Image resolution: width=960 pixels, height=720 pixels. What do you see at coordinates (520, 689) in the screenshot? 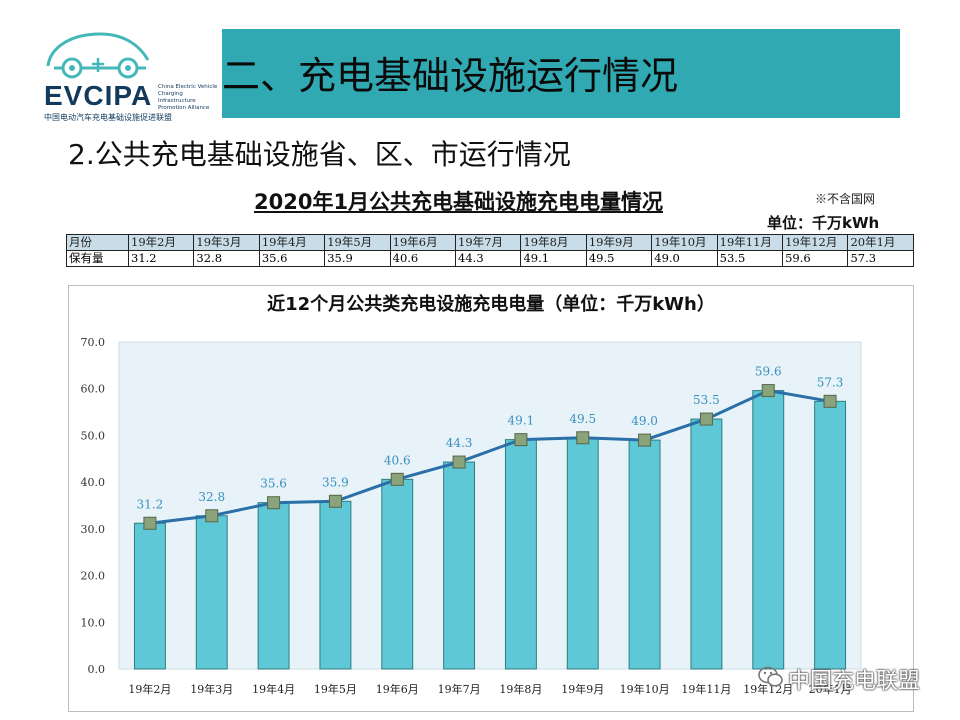
I see `x-tick-label: 19年8月` at bounding box center [520, 689].